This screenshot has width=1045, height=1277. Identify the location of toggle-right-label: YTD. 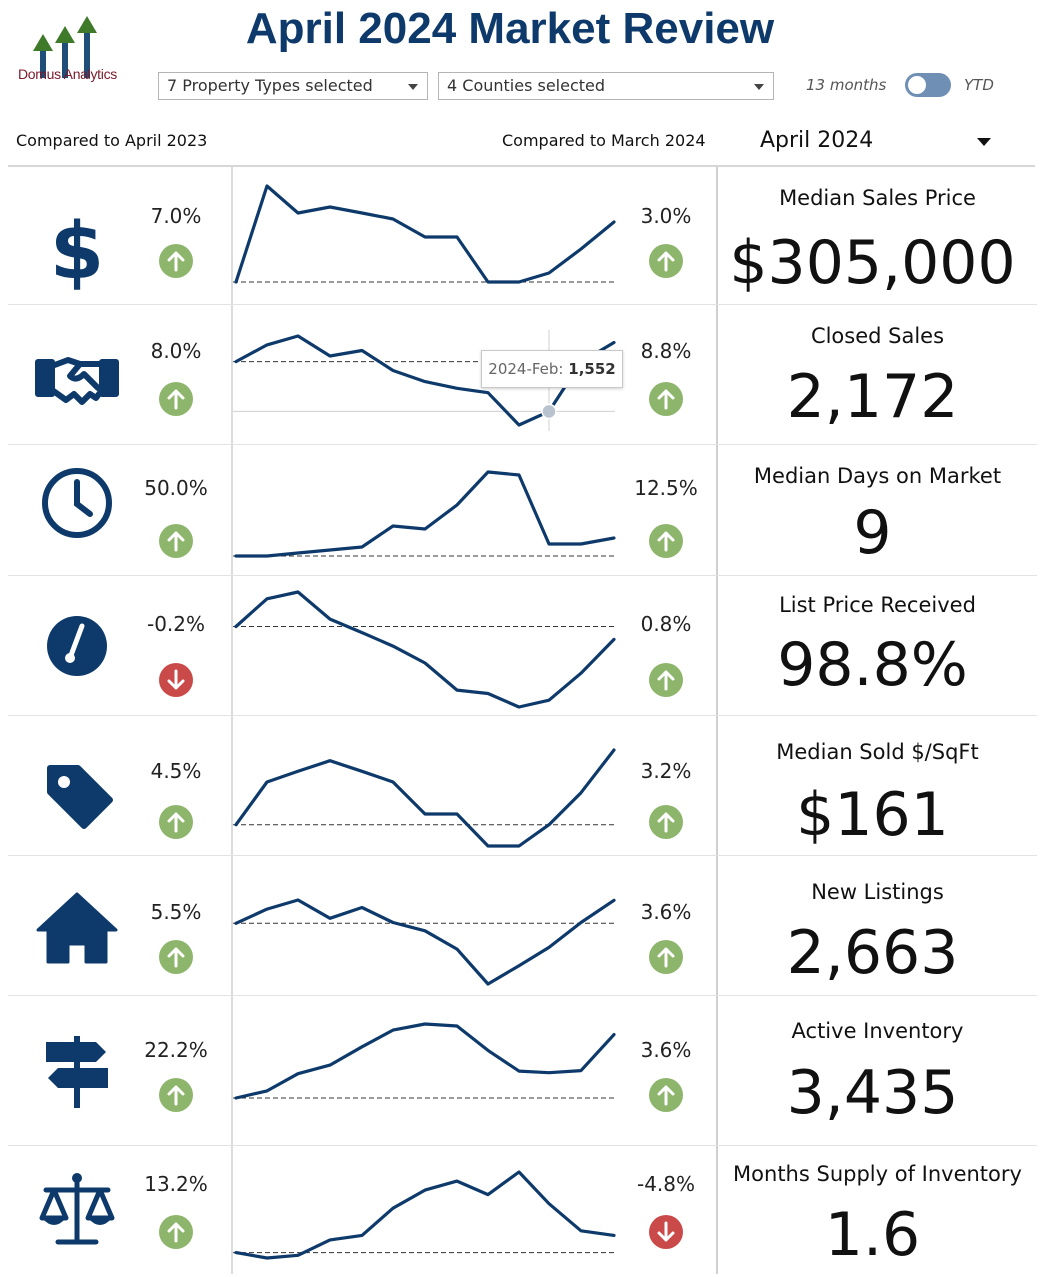
(979, 85).